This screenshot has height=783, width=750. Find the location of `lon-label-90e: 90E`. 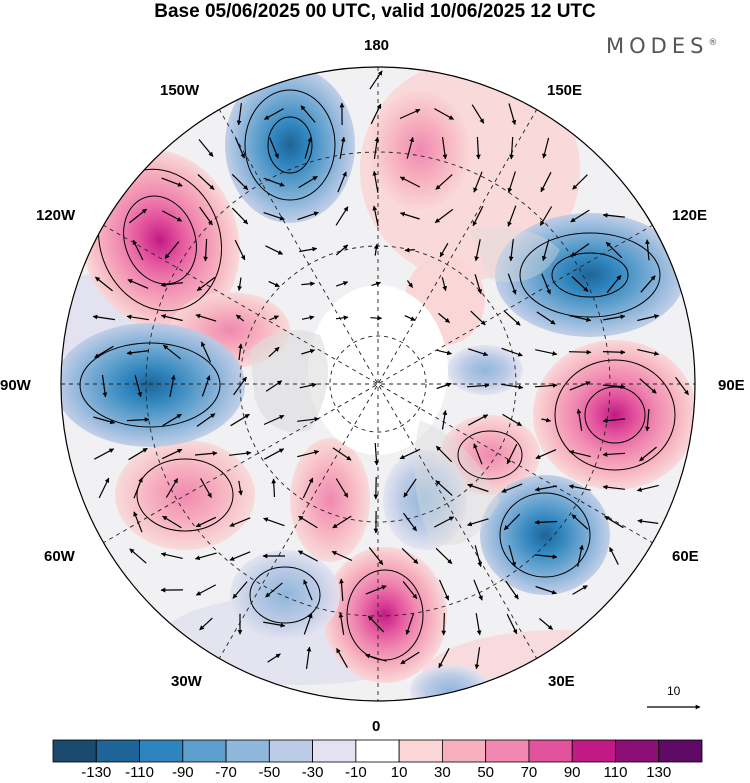

lon-label-90e: 90E is located at coordinates (731, 385).